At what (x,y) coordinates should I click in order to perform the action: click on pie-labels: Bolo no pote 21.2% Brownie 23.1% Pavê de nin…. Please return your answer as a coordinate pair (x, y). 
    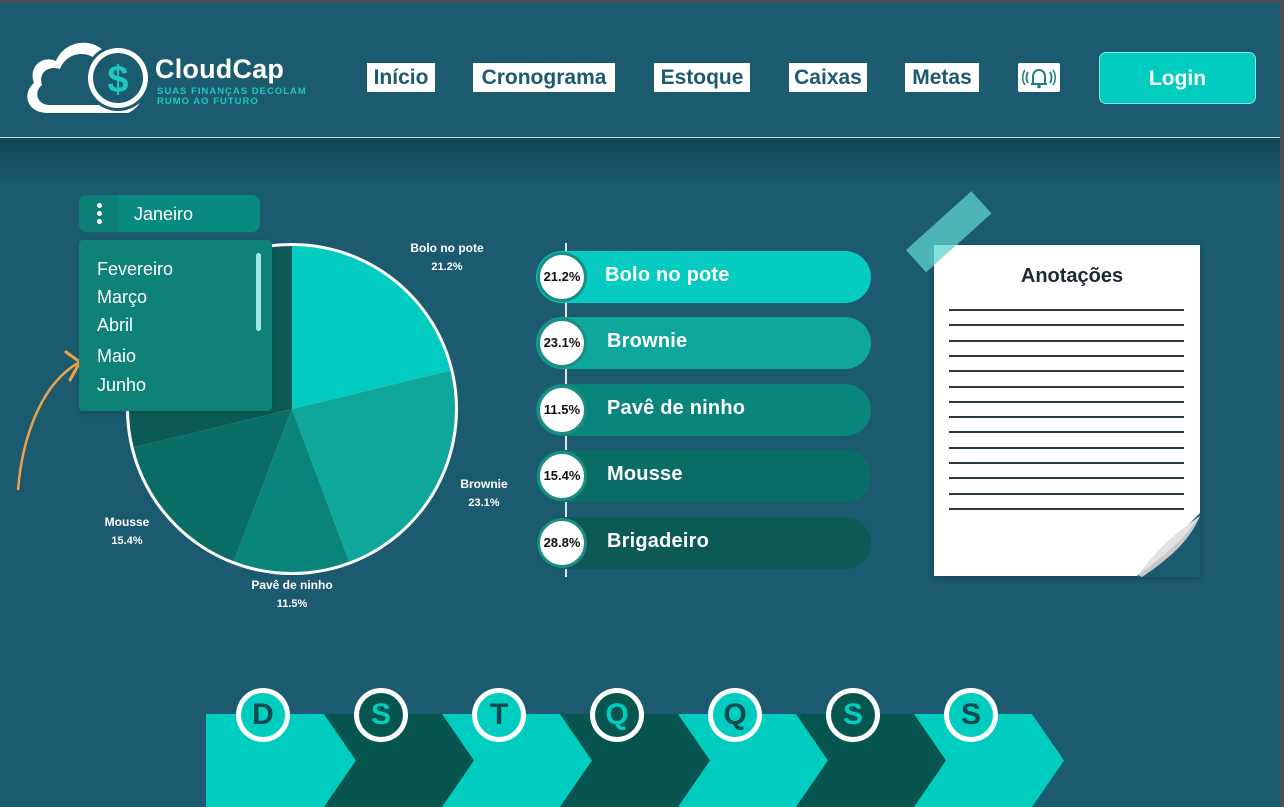
    Looking at the image, I should click on (306, 425).